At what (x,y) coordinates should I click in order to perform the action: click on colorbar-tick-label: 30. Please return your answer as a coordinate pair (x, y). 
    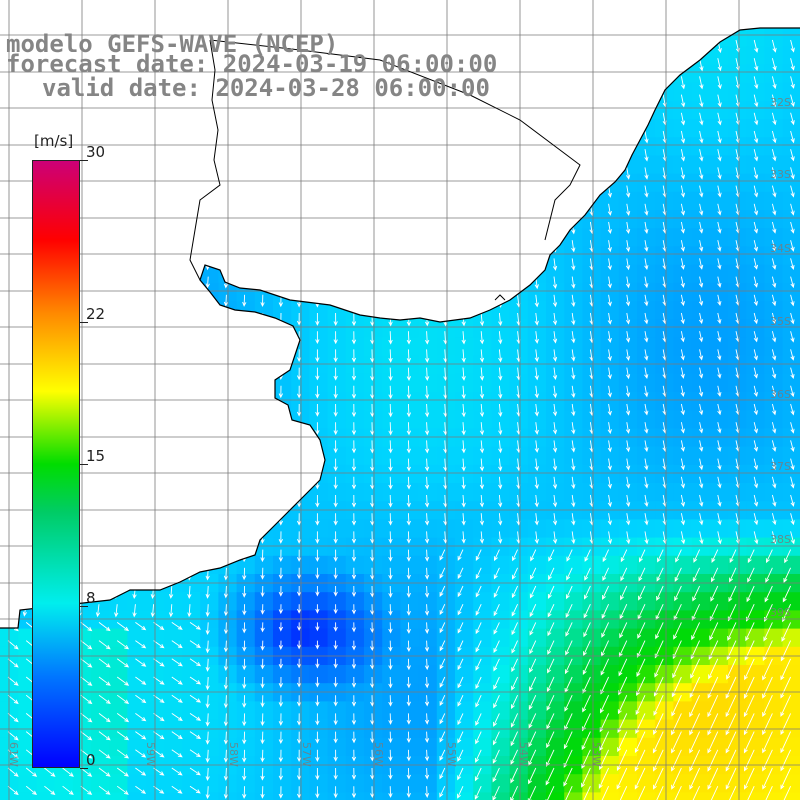
    Looking at the image, I should click on (96, 152).